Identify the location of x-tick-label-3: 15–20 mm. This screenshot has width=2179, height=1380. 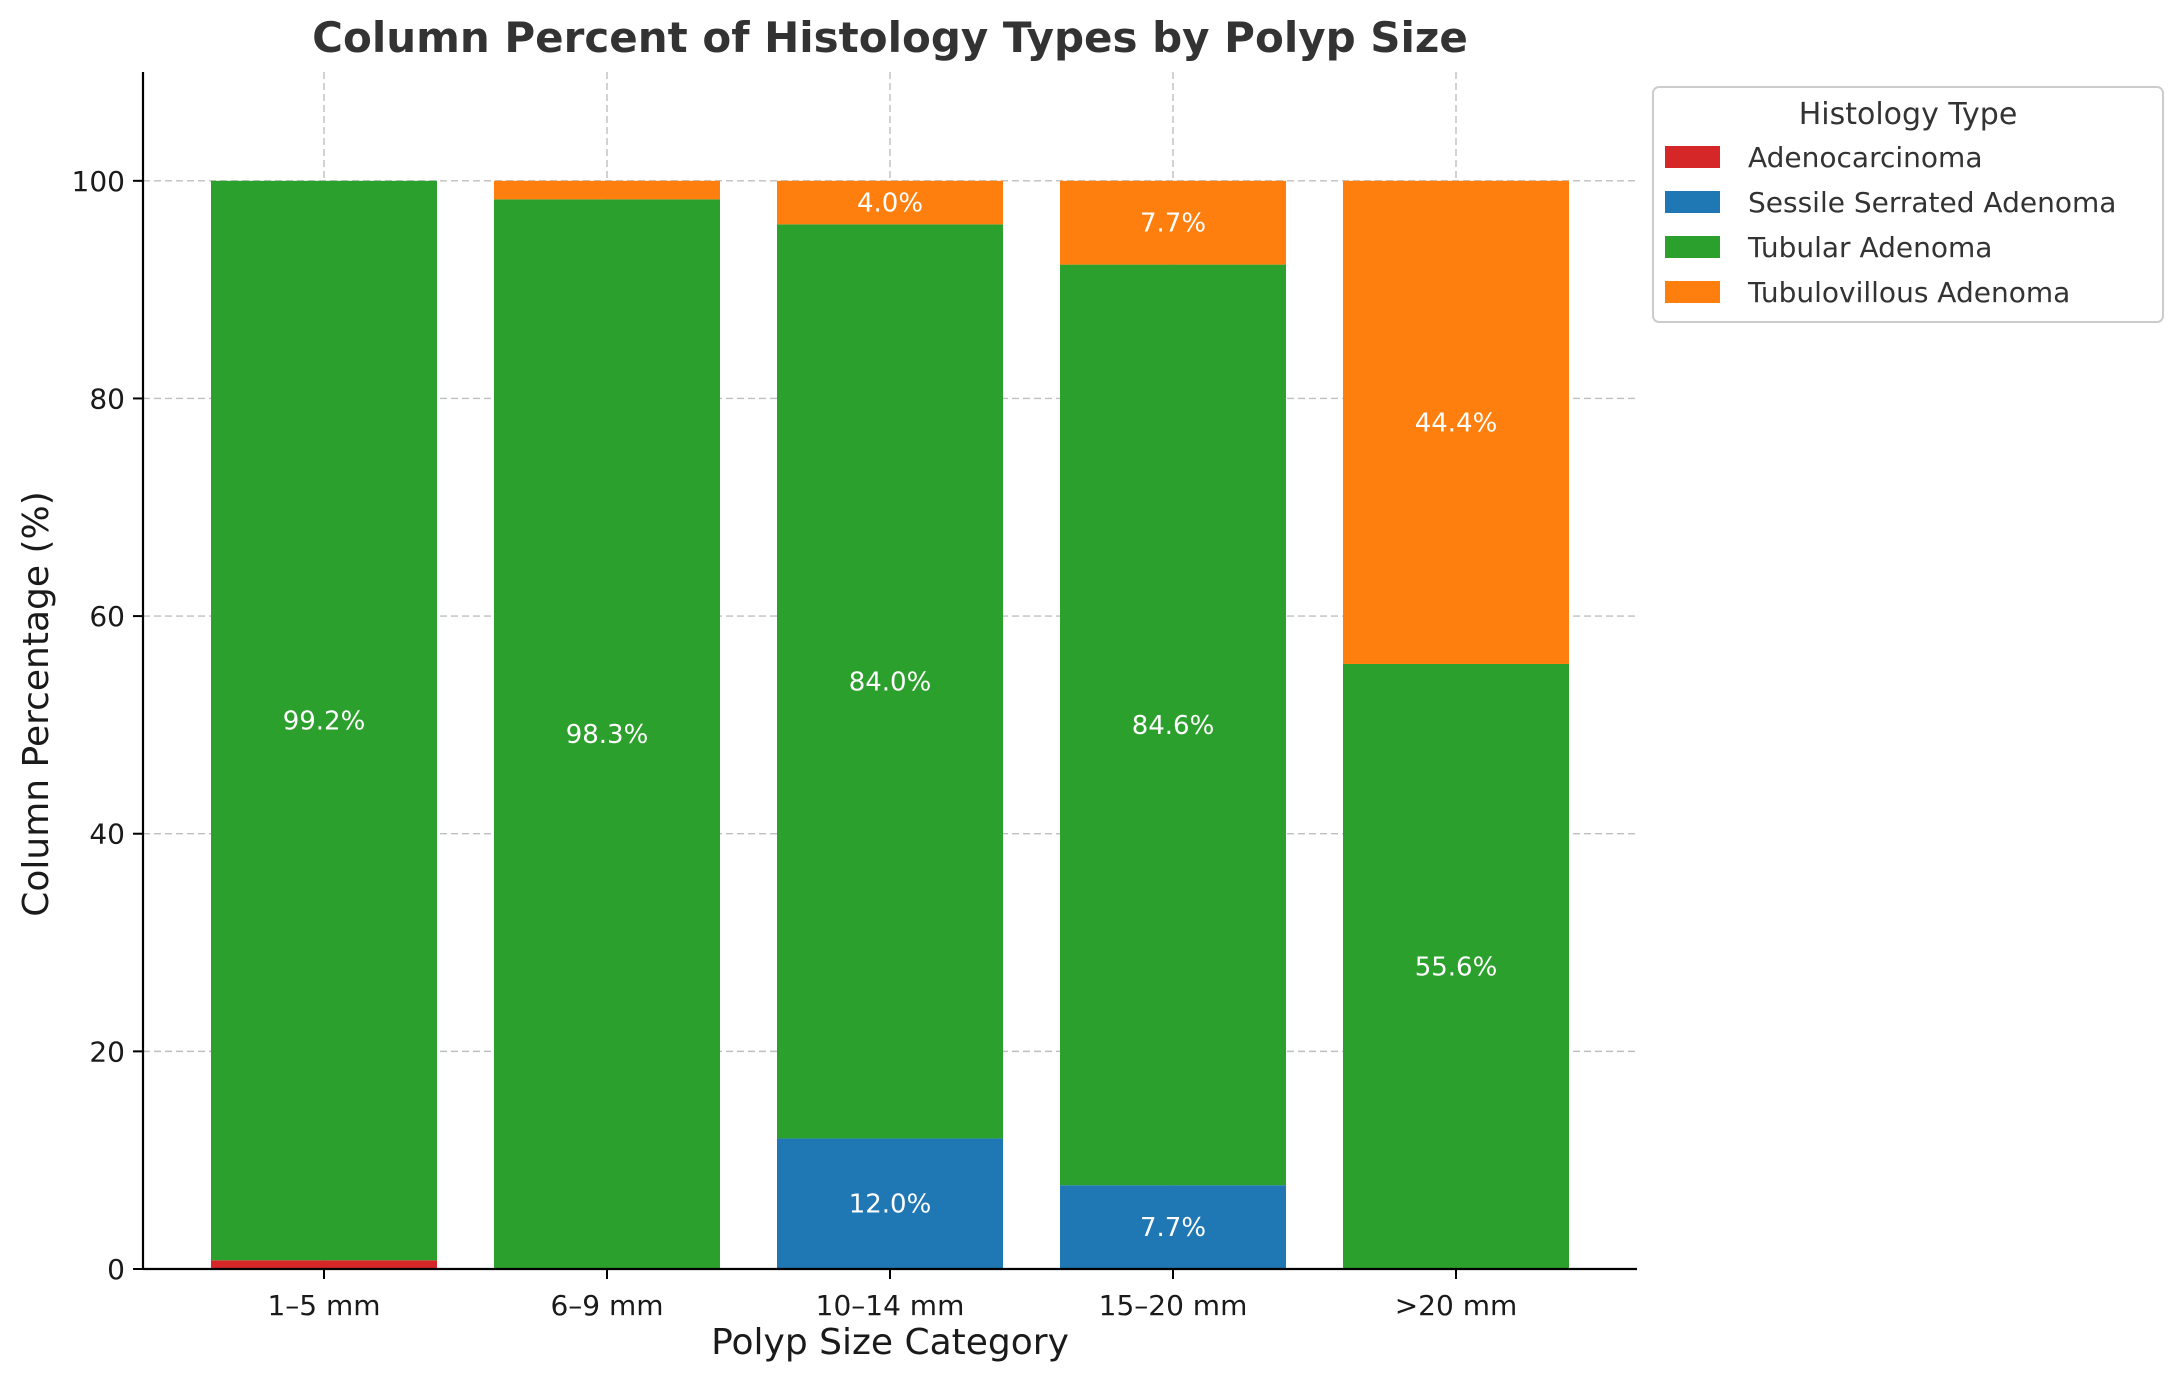
(1173, 1305).